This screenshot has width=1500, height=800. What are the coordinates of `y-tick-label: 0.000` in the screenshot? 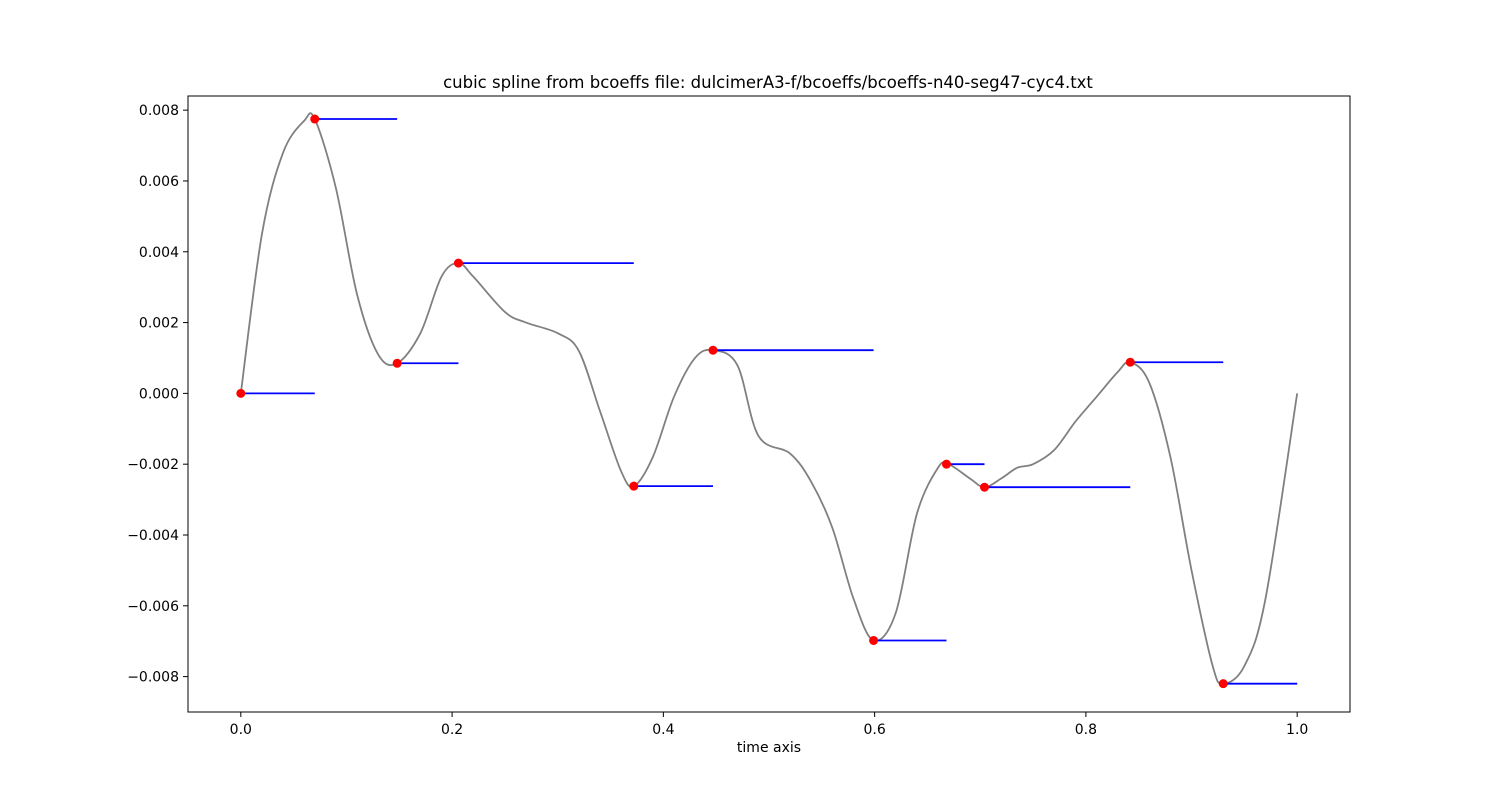 It's located at (159, 394).